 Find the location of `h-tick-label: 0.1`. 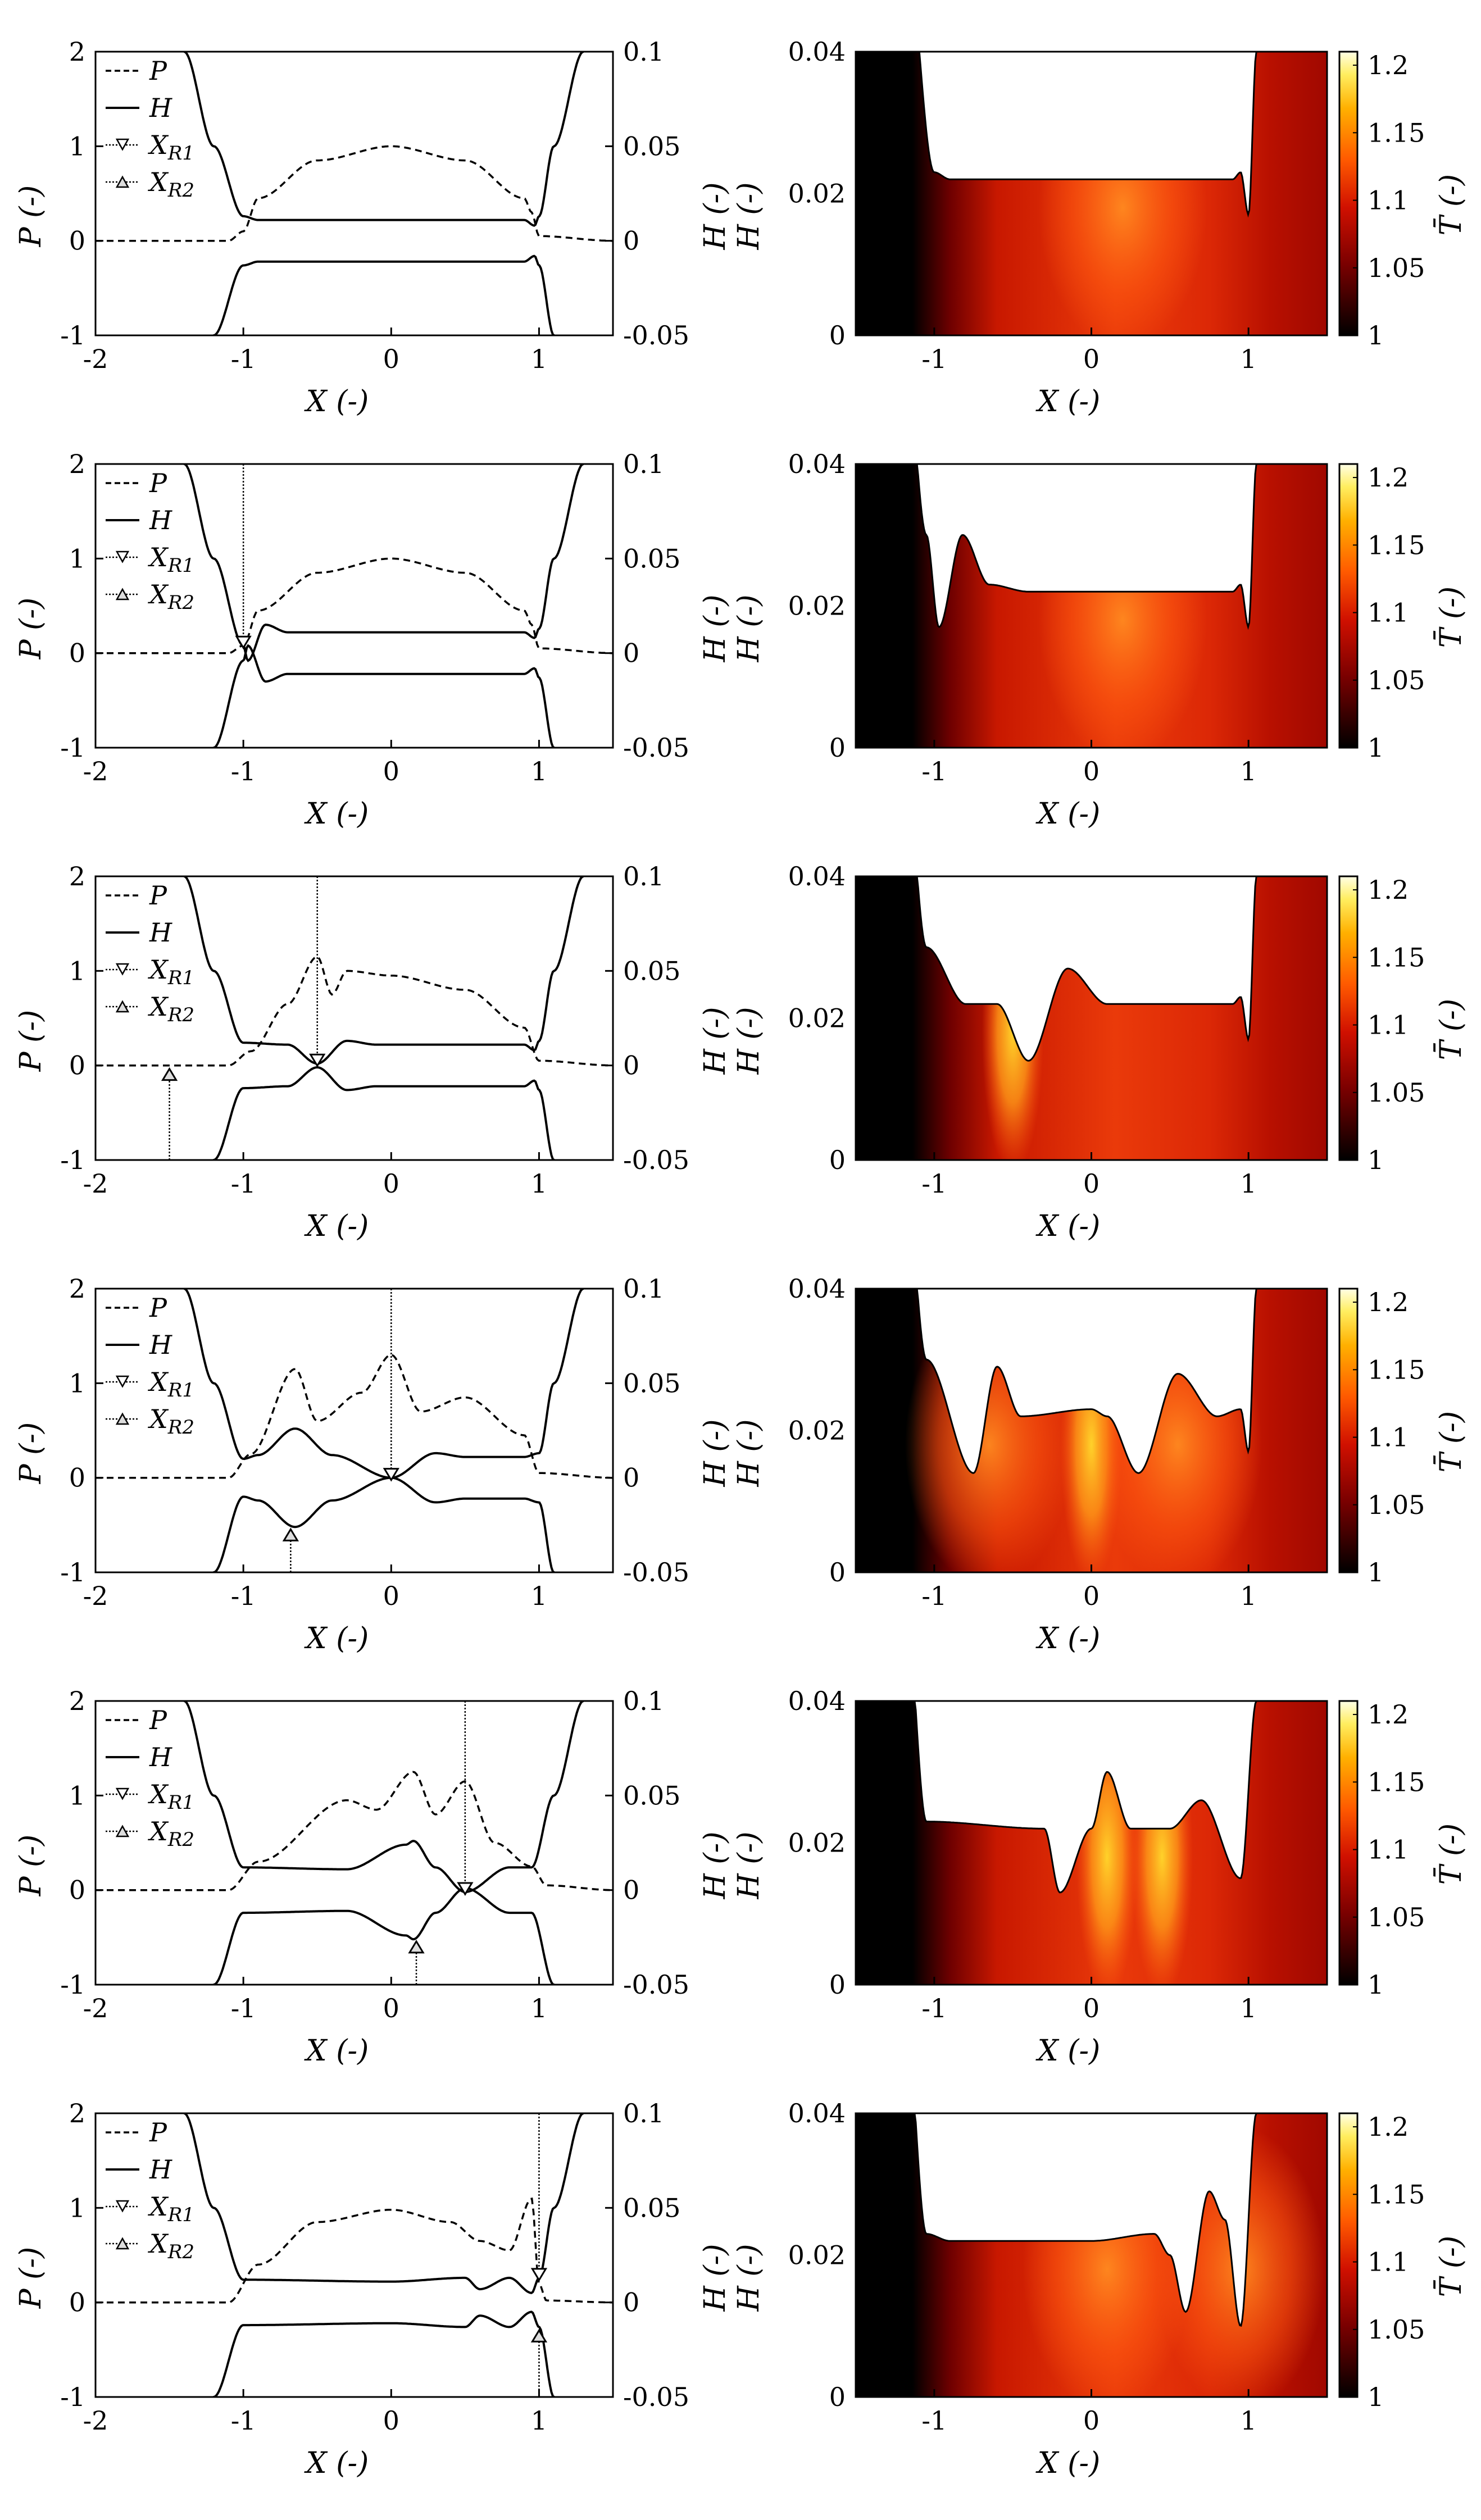

h-tick-label: 0.1 is located at coordinates (643, 1701).